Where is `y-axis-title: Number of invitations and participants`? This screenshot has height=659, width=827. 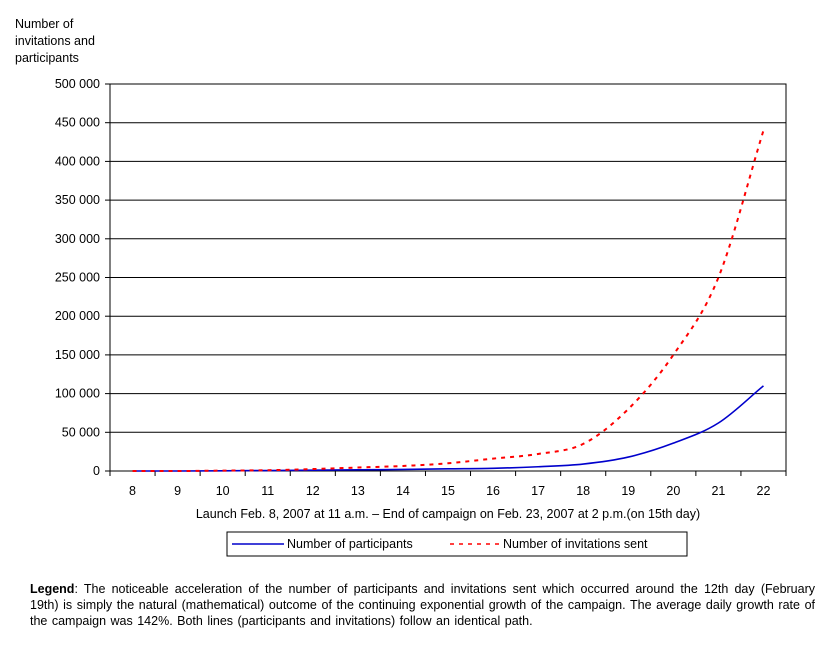
y-axis-title: Number of invitations and participants is located at coordinates (55, 41).